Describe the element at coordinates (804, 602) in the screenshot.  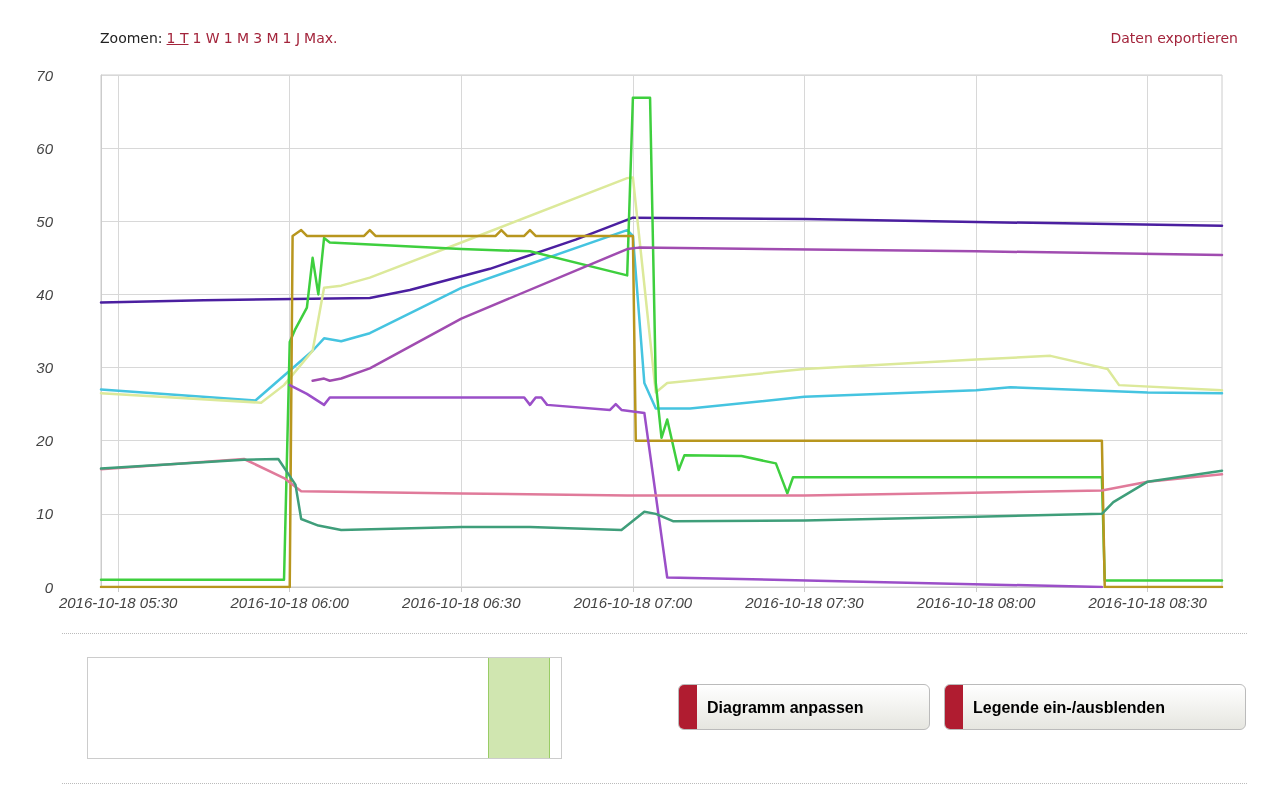
I see `x-tick-label: 2016-10-18 07:30` at that location.